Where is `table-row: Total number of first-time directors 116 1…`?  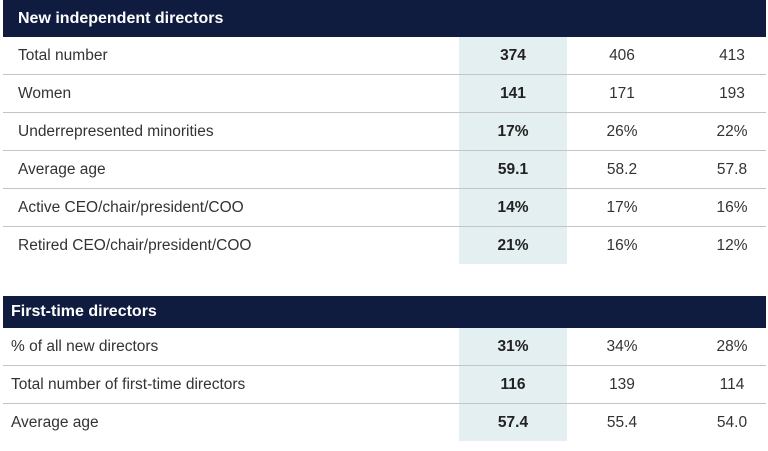 table-row: Total number of first-time directors 116 1… is located at coordinates (384, 384).